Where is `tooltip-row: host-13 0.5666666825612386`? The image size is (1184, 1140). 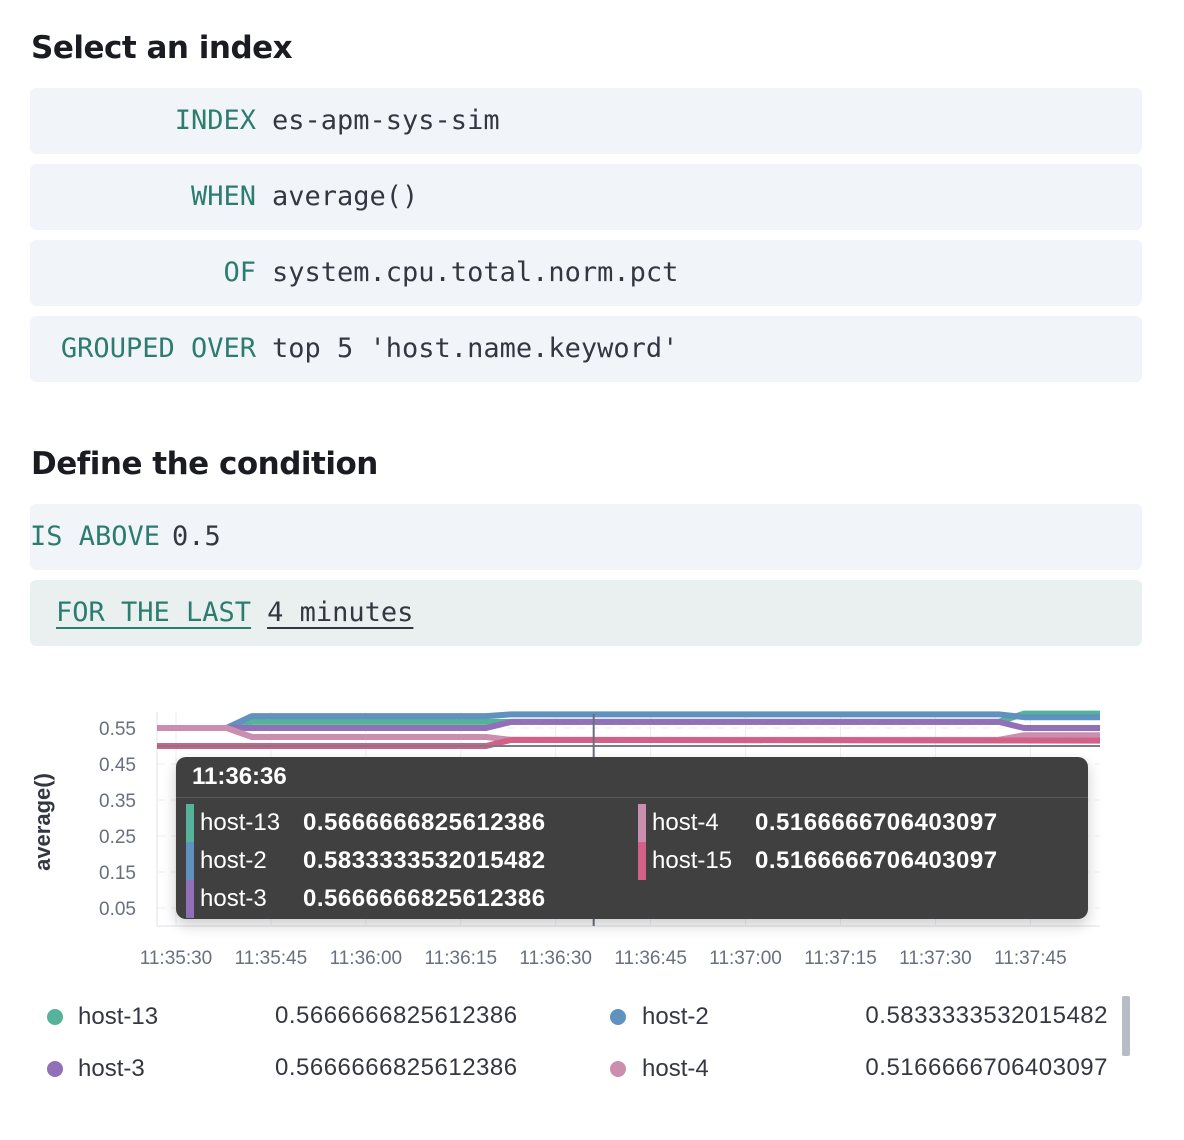 tooltip-row: host-13 0.5666666825612386 is located at coordinates (406, 823).